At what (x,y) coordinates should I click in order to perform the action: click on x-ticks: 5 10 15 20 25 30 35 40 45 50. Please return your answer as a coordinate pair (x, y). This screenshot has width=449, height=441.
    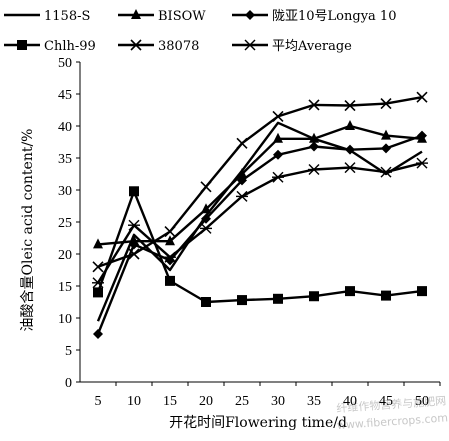
    Looking at the image, I should click on (268, 395).